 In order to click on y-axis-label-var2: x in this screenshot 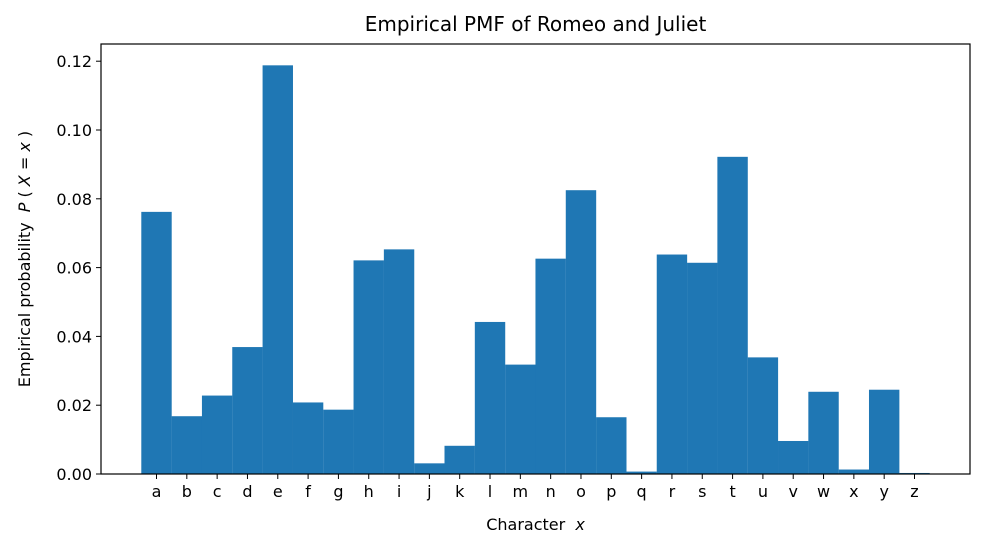, I will do `click(24, 147)`.